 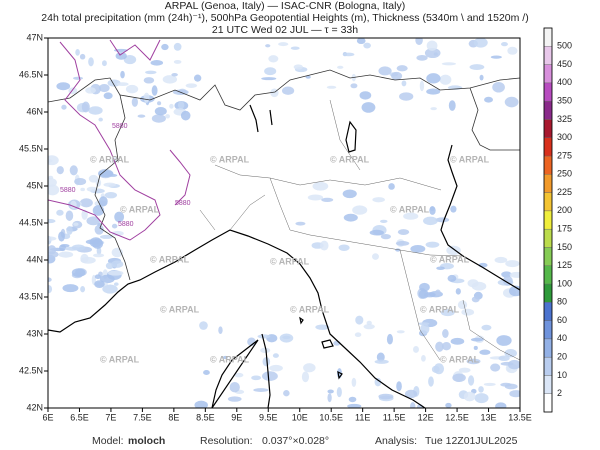 I want to click on colorbar-label: 300, so click(x=564, y=137).